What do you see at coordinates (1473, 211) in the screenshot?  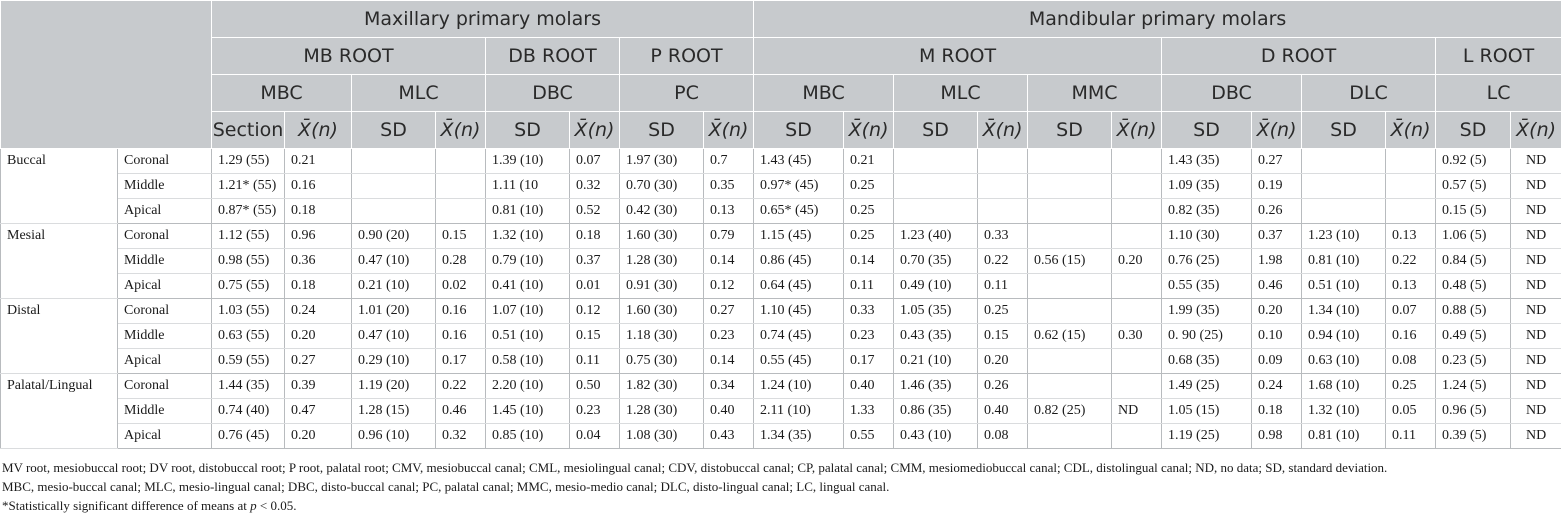 I see `mean-n-cell: 0.15 (5)` at bounding box center [1473, 211].